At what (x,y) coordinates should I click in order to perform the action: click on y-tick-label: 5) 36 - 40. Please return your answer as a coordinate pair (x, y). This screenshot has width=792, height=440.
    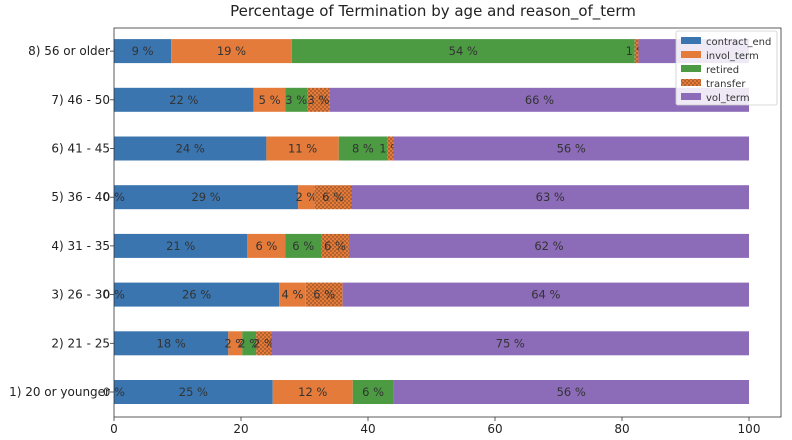
    Looking at the image, I should click on (80, 197).